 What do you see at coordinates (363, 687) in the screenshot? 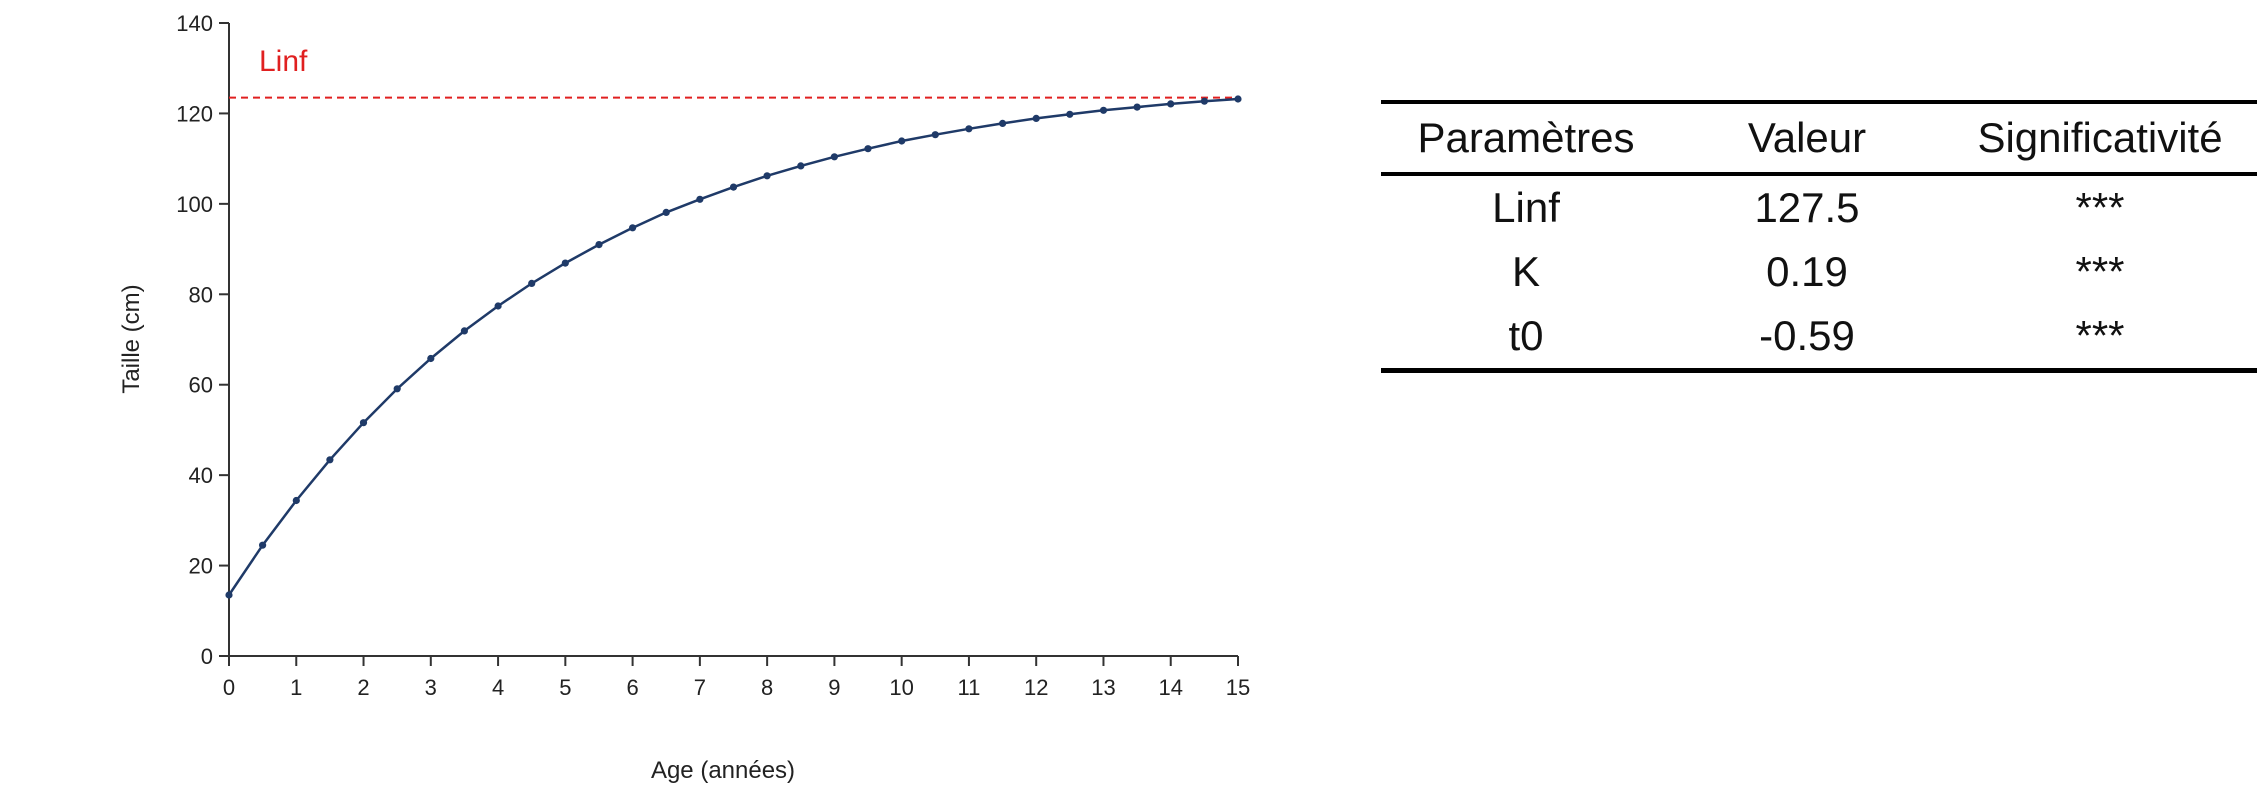
I see `x-tick-label: 2` at bounding box center [363, 687].